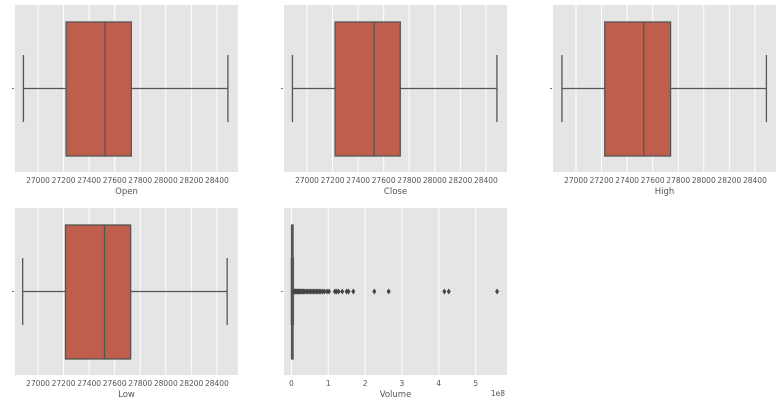 Image resolution: width=784 pixels, height=413 pixels. Describe the element at coordinates (365, 383) in the screenshot. I see `tick-label: 2` at that location.